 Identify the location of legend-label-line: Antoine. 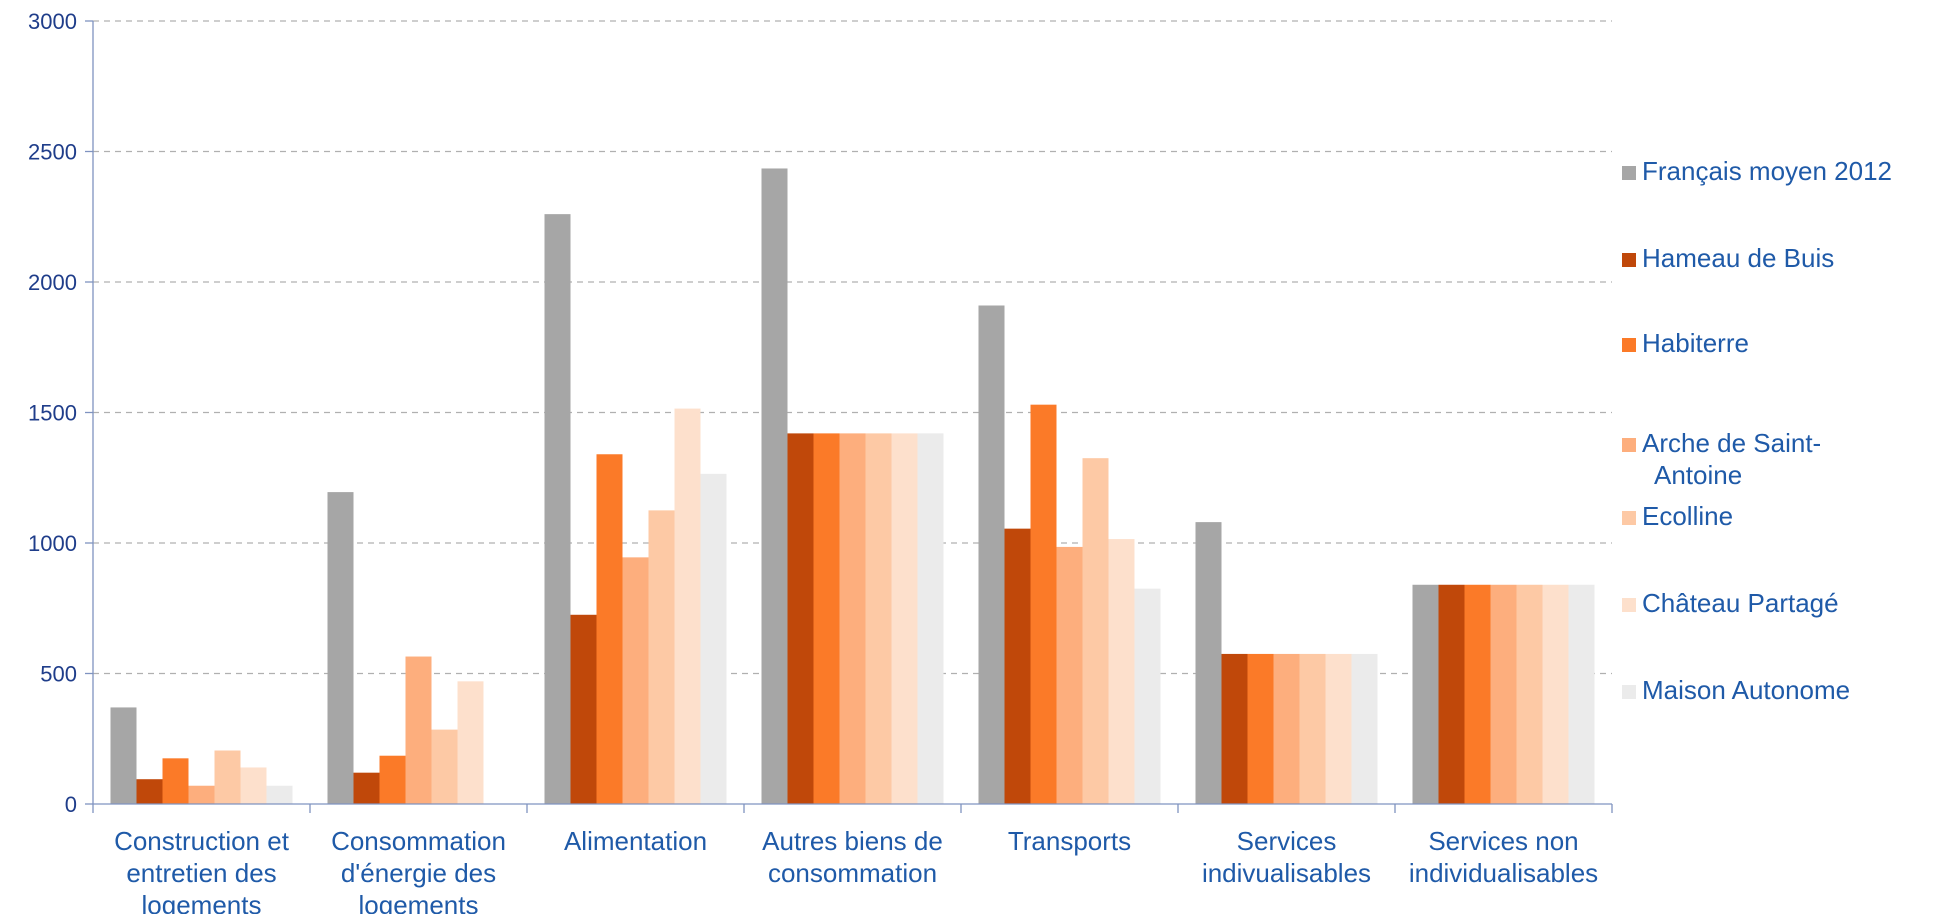
(1698, 475).